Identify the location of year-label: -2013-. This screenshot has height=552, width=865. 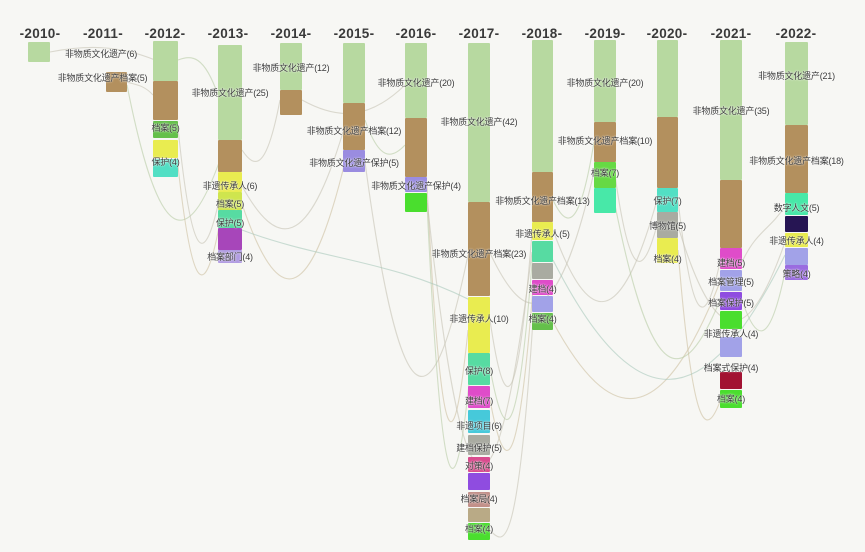
(228, 33).